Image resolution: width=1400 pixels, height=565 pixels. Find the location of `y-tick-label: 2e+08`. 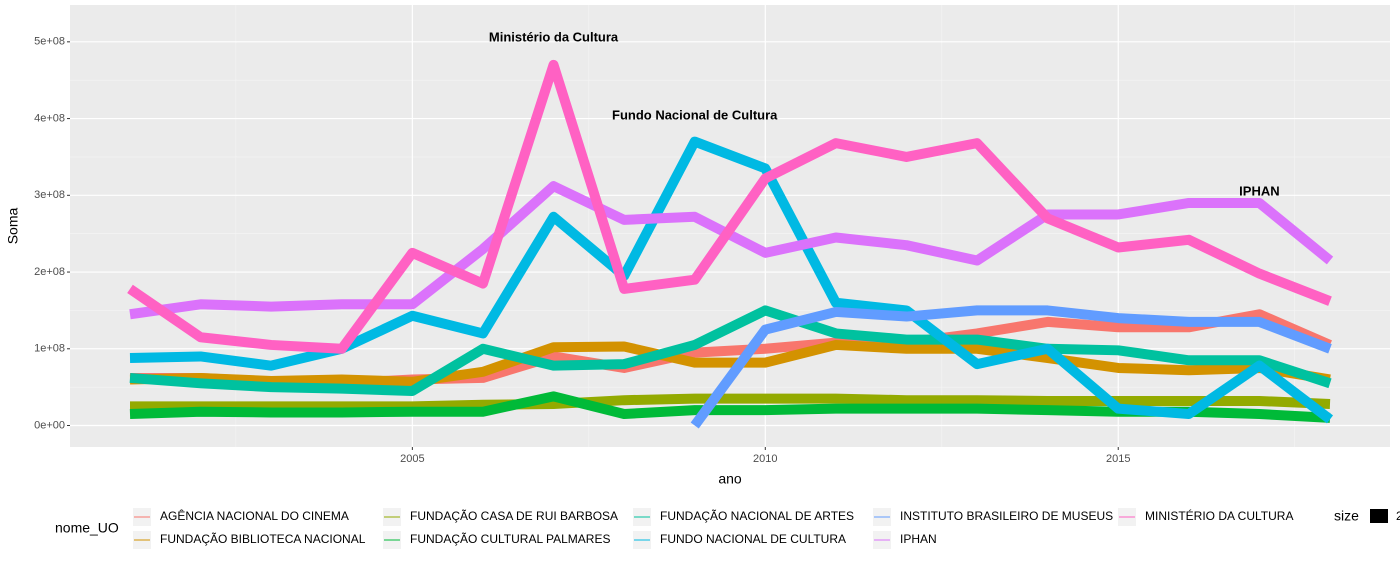

y-tick-label: 2e+08 is located at coordinates (49, 272).